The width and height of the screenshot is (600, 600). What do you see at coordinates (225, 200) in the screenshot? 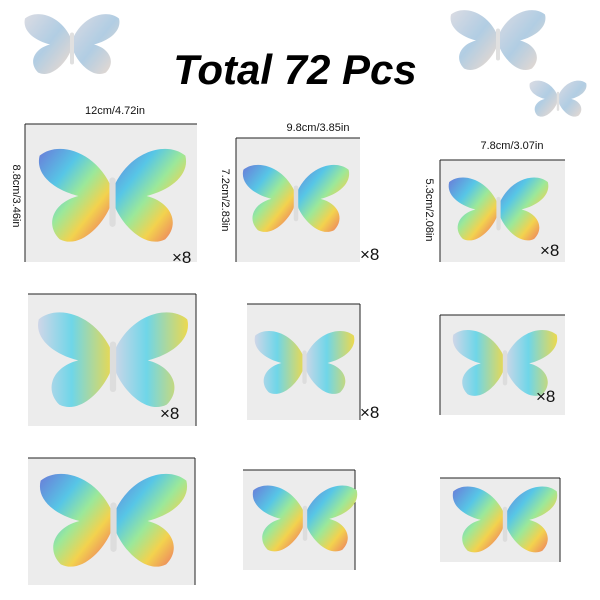
I see `height-label: 7.2cm/2.83in` at bounding box center [225, 200].